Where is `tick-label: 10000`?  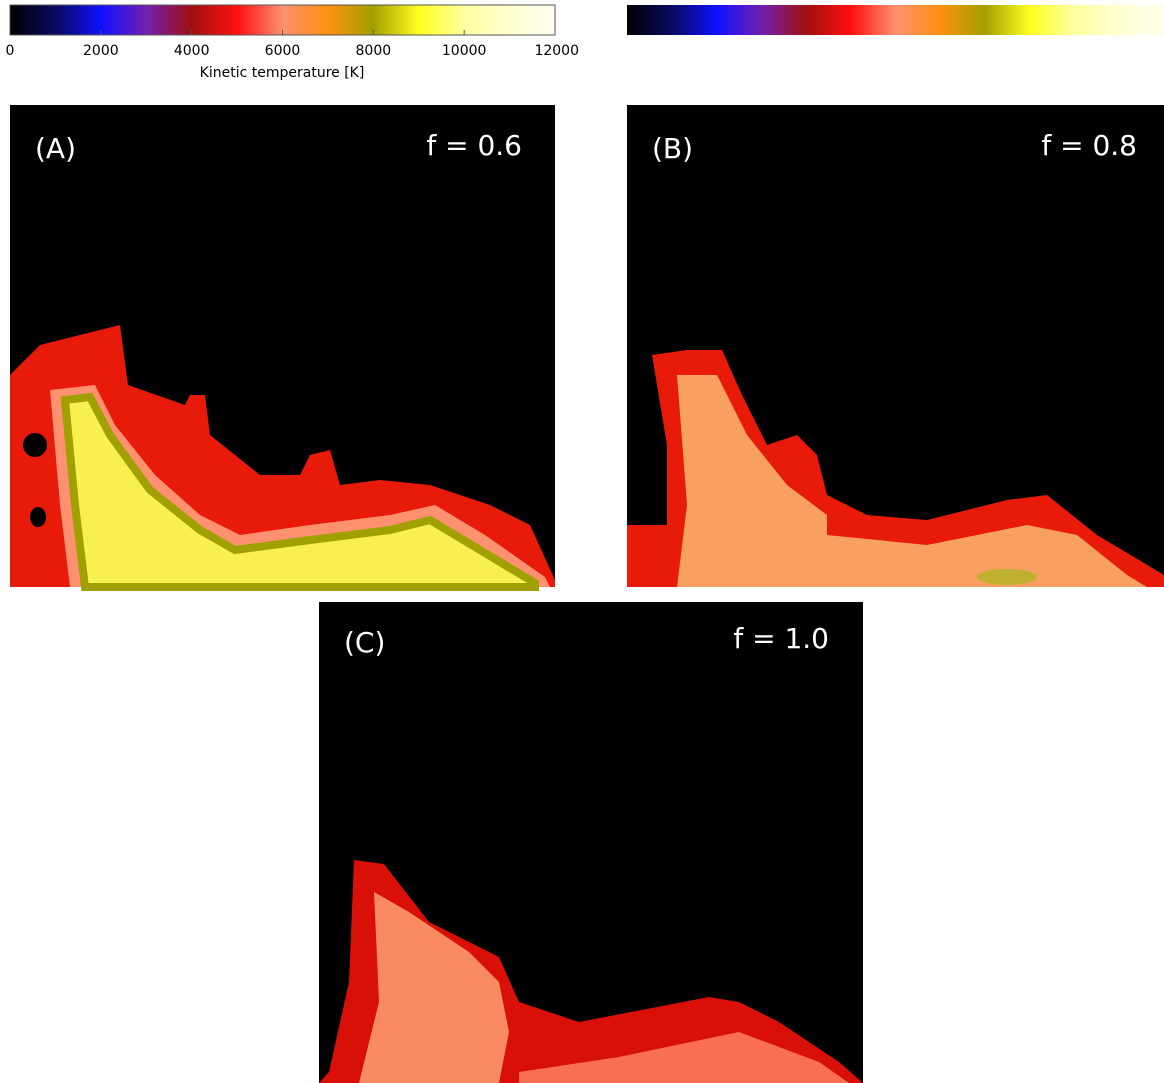 tick-label: 10000 is located at coordinates (464, 51).